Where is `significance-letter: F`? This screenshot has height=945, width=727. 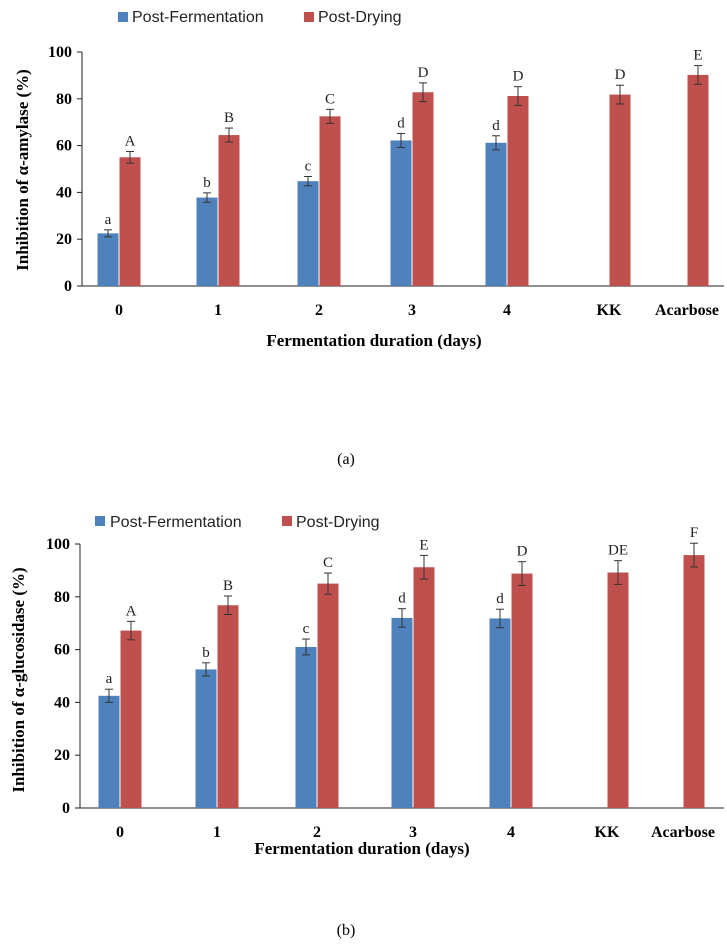 significance-letter: F is located at coordinates (694, 533).